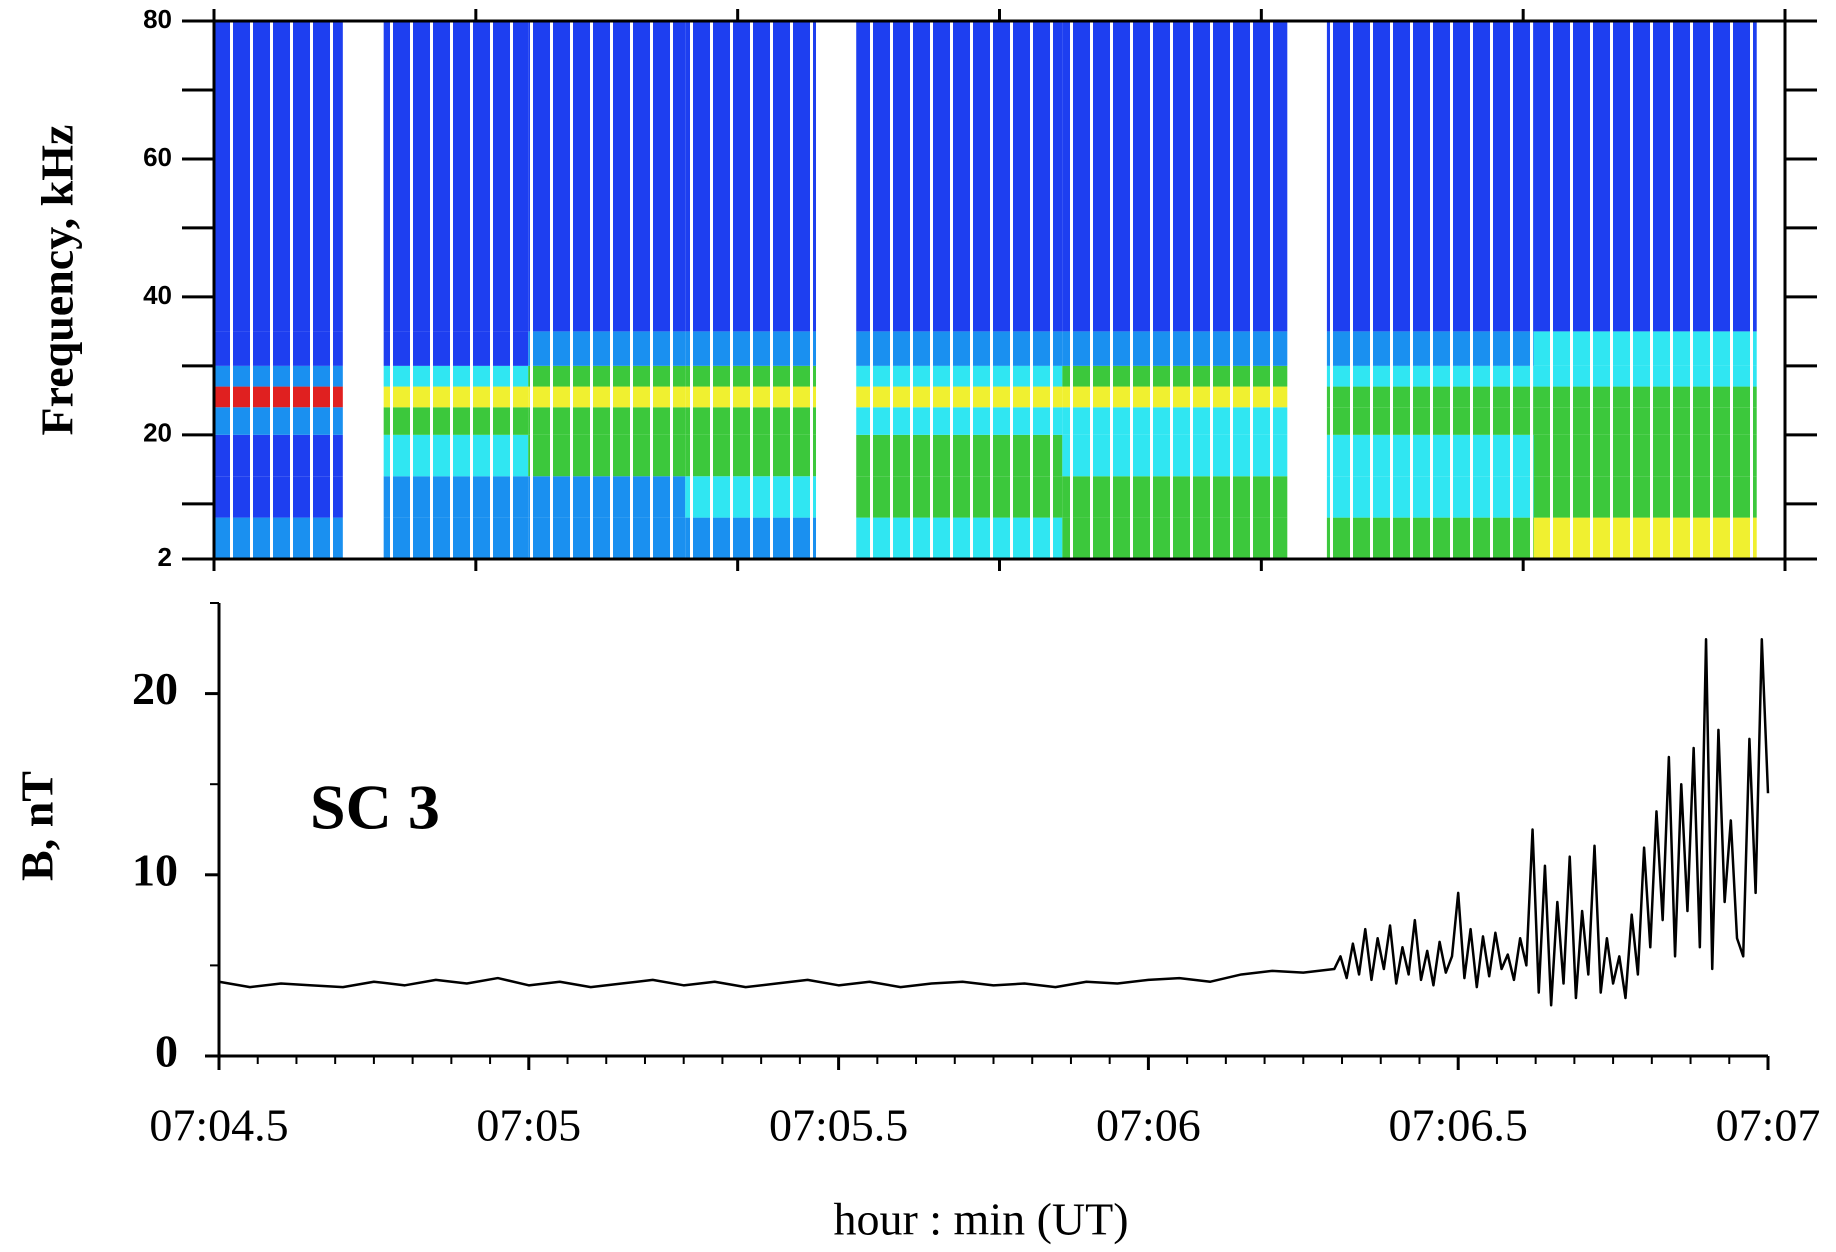 The height and width of the screenshot is (1252, 1836). I want to click on y-tick-label: 0, so click(166, 1051).